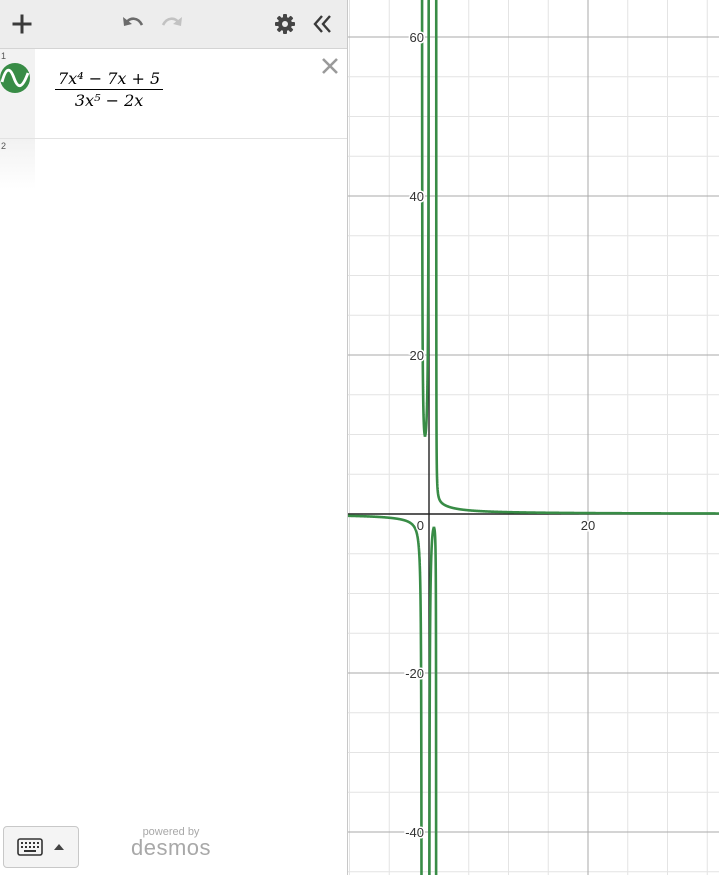  What do you see at coordinates (171, 832) in the screenshot?
I see `powered-by-text: powered by` at bounding box center [171, 832].